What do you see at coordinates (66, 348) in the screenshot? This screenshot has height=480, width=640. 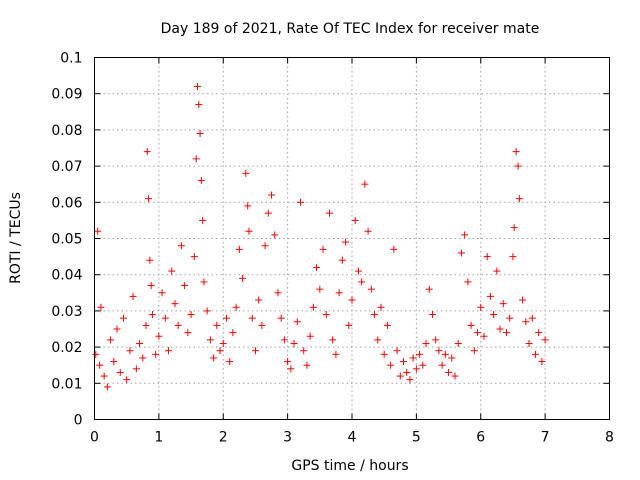 I see `y-tick-label: 0.02` at bounding box center [66, 348].